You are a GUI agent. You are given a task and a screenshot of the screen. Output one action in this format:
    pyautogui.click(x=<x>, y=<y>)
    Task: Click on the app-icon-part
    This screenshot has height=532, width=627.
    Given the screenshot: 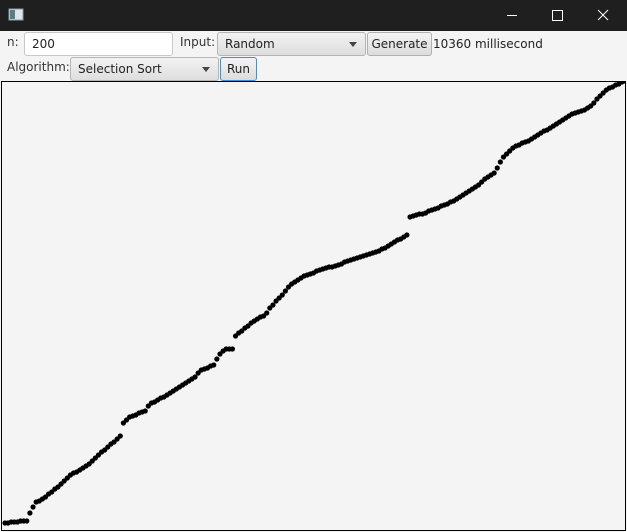 What is the action you would take?
    pyautogui.click(x=12, y=14)
    